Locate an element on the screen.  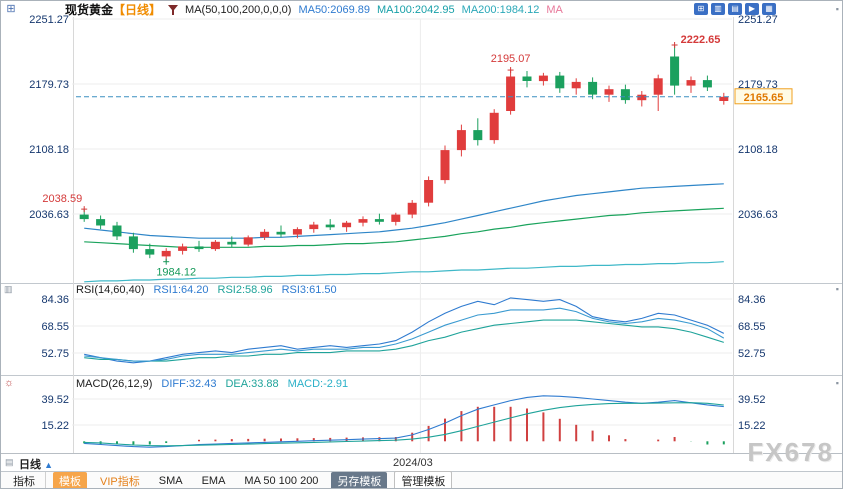
ma-periods-button: MA 50 100 200 is located at coordinates (281, 481).